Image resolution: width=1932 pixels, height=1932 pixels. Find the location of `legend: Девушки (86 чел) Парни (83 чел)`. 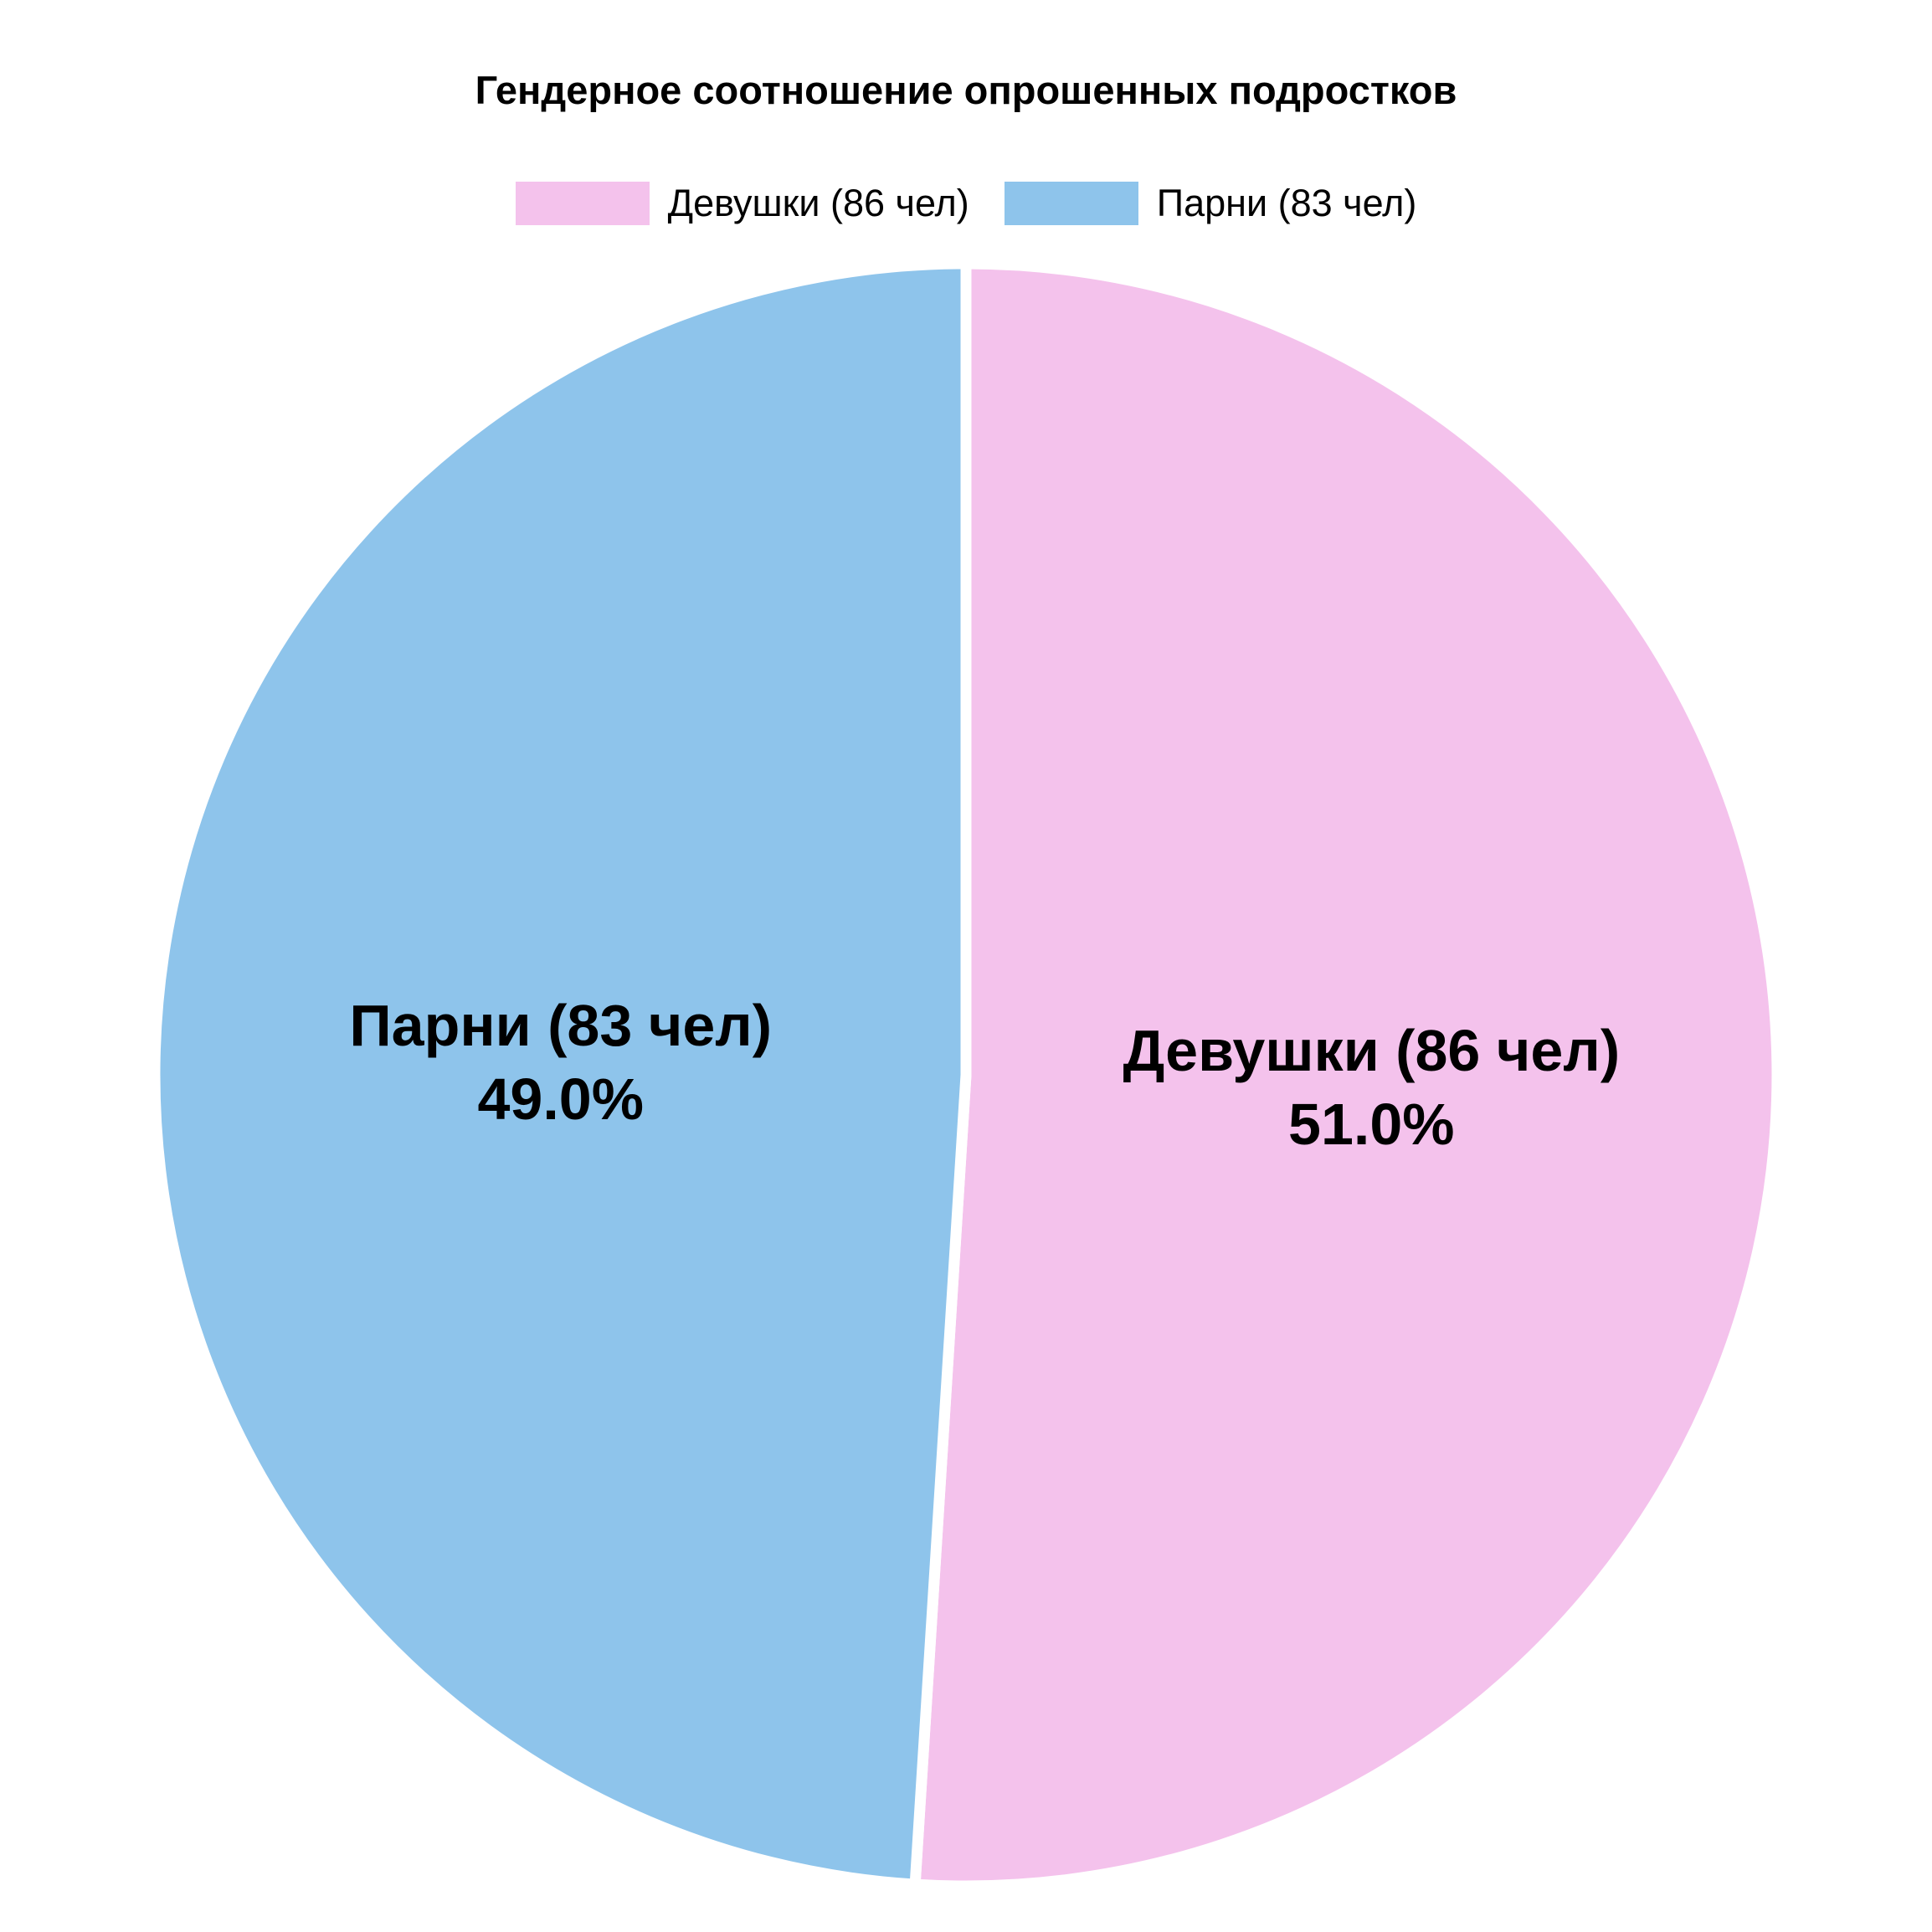

legend: Девушки (86 чел) Парни (83 чел) is located at coordinates (966, 203).